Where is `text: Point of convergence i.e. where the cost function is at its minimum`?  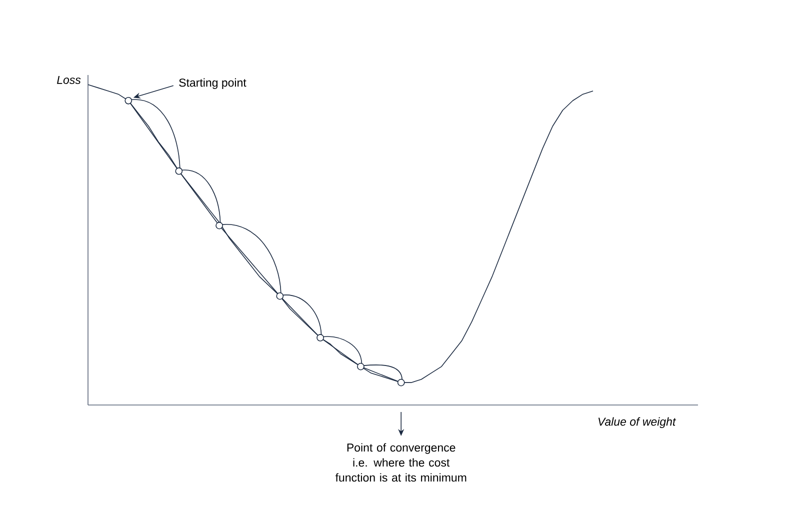 text: Point of convergence i.e. where the cost function is at its minimum is located at coordinates (400, 462).